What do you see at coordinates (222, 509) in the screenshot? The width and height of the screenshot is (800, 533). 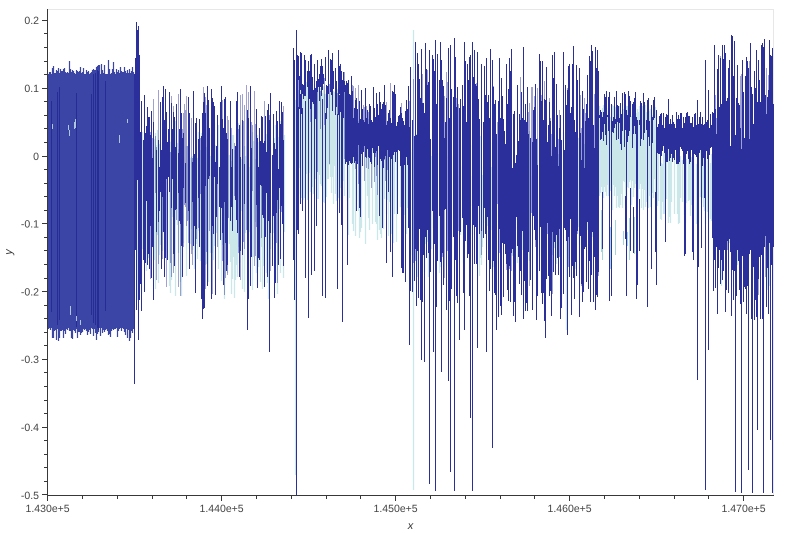 I see `svg-text: 1.440e+5` at bounding box center [222, 509].